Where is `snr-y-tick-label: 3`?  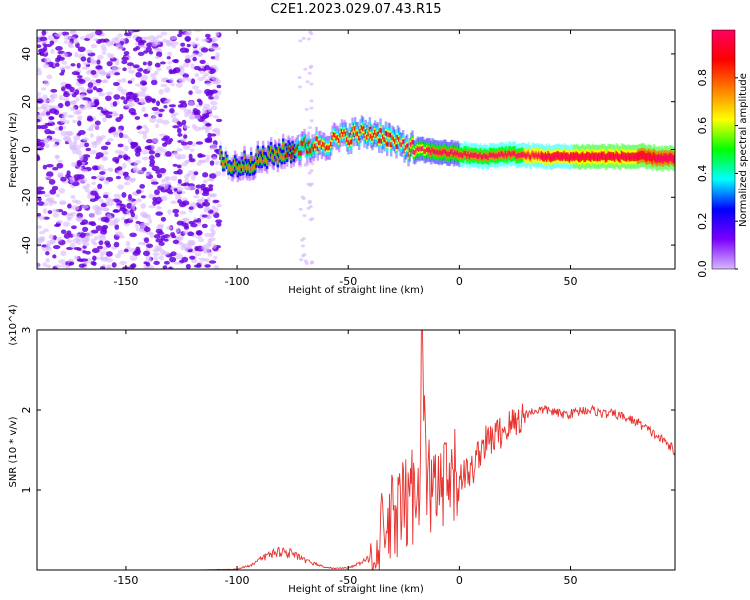 snr-y-tick-label: 3 is located at coordinates (26, 330).